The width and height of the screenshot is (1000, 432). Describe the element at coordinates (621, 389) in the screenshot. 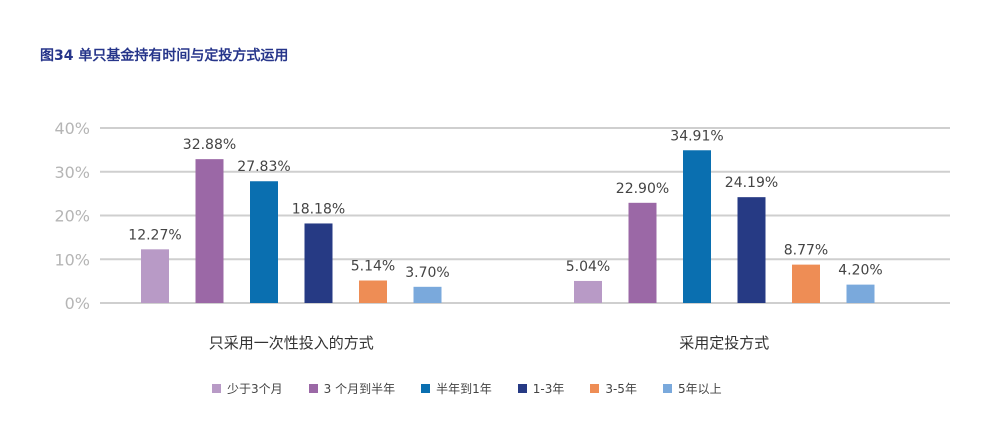

I see `legend-label: 3-5年` at that location.